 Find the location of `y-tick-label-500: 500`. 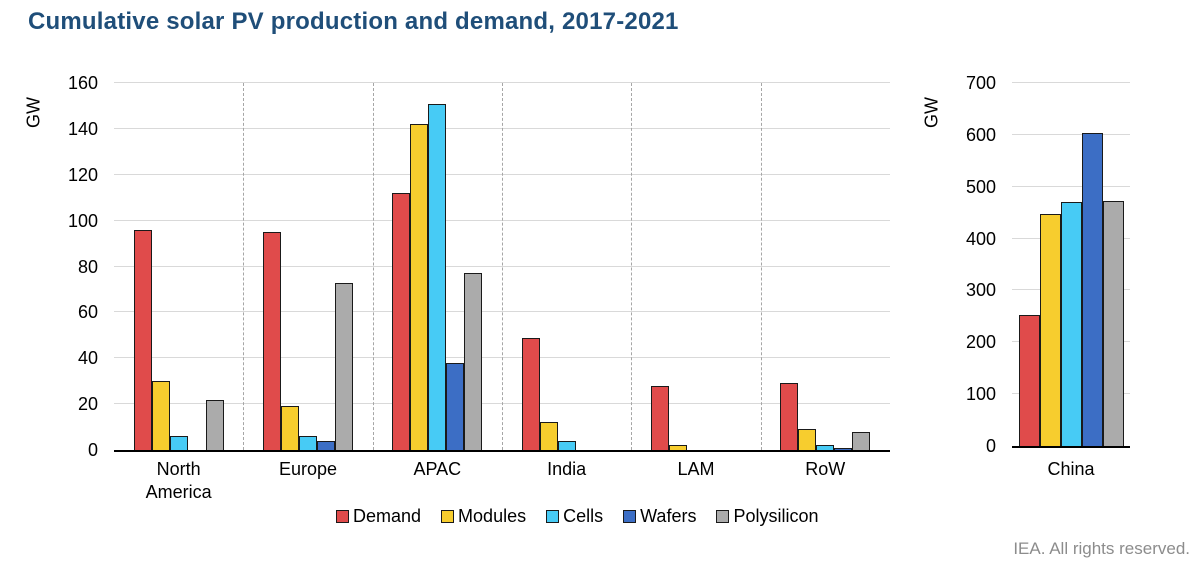

y-tick-label-500: 500 is located at coordinates (980, 186).